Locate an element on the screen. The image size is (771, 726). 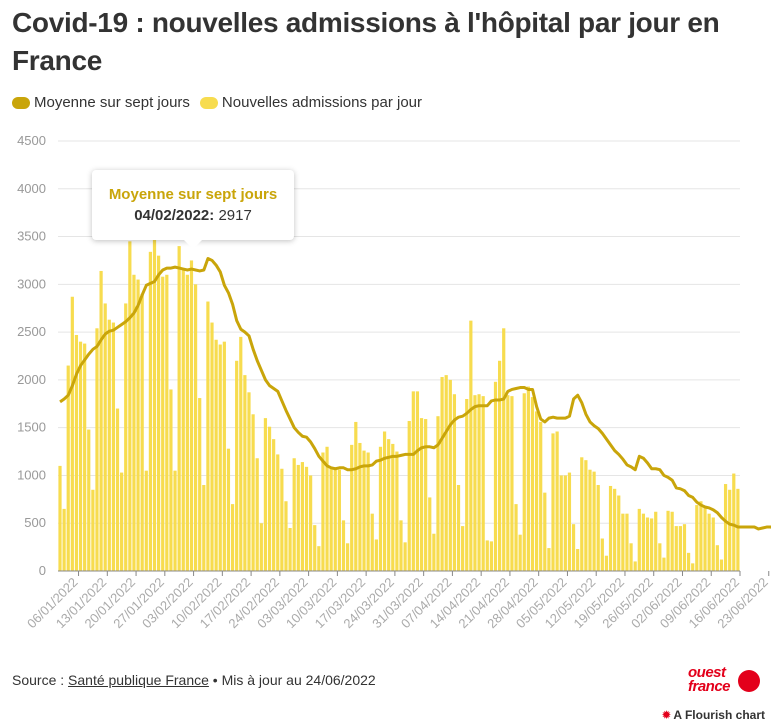
source-link: Santé publique France is located at coordinates (138, 680).